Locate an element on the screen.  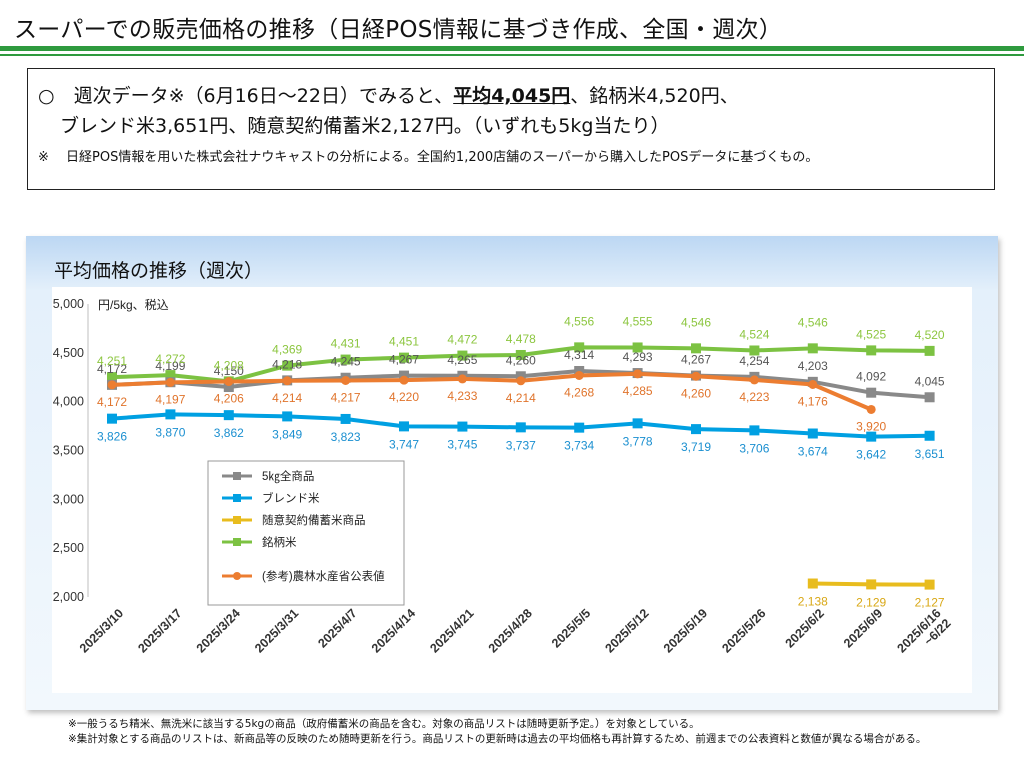
y-tick-label: 4,000 is located at coordinates (68, 402).